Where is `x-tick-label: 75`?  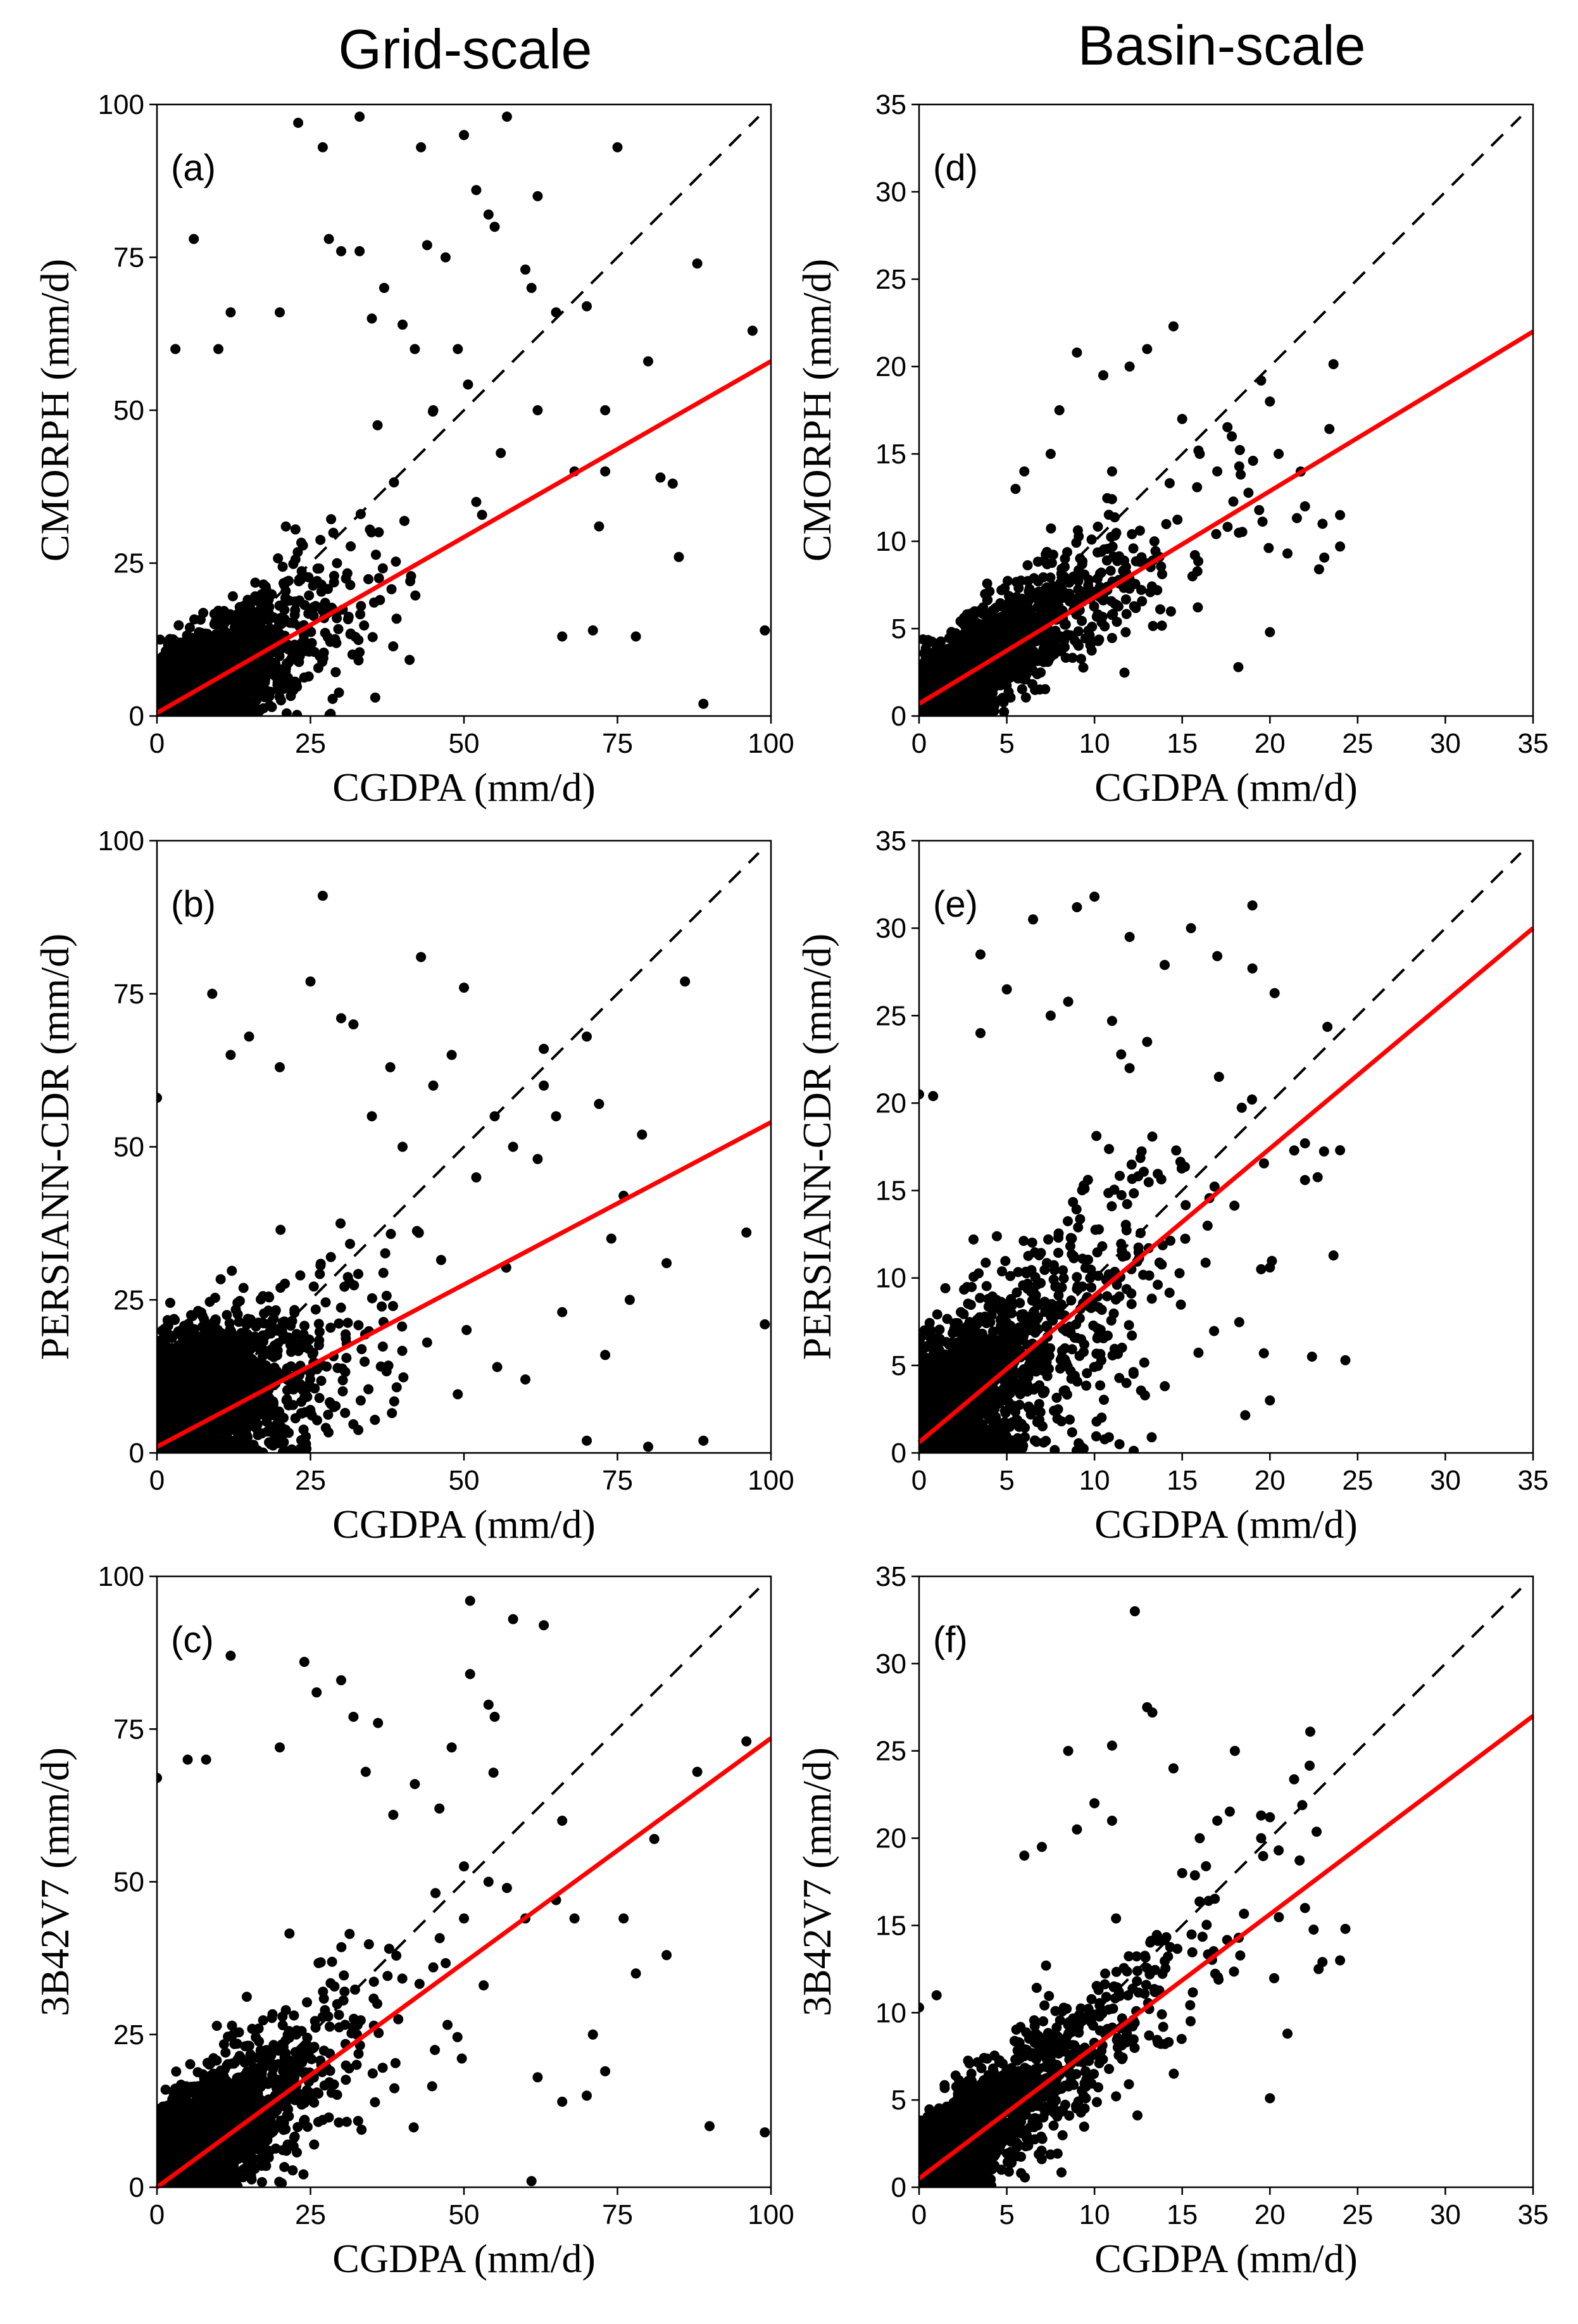
x-tick-label: 75 is located at coordinates (617, 744).